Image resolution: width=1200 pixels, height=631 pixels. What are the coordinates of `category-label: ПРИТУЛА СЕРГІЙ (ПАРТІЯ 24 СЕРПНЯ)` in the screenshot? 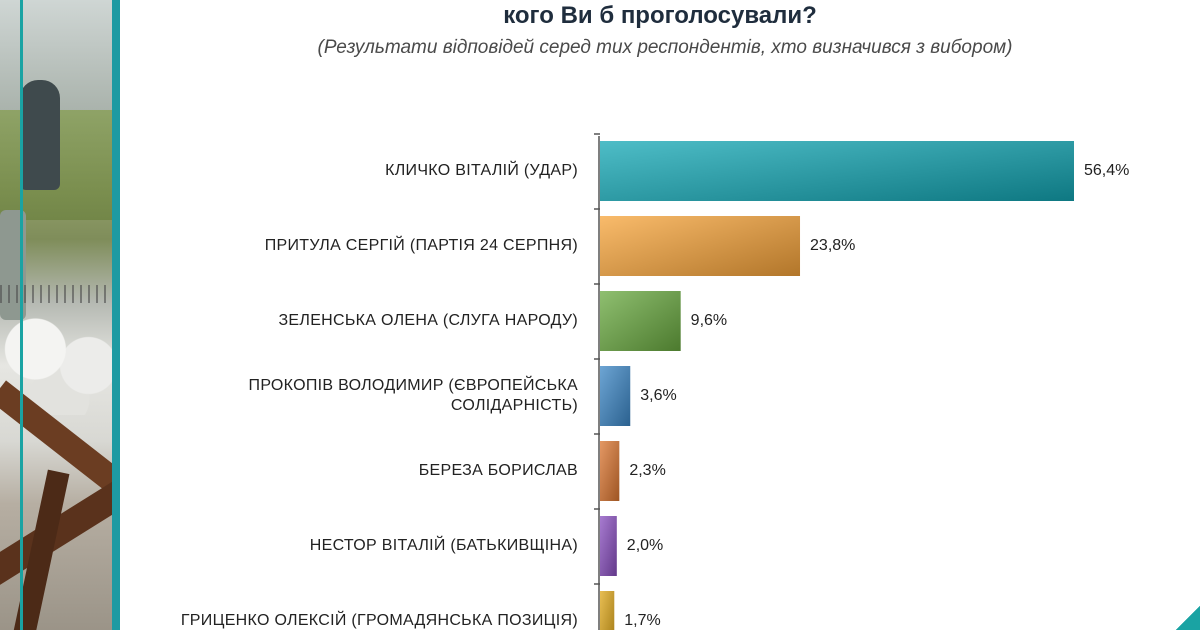 It's located at (421, 245).